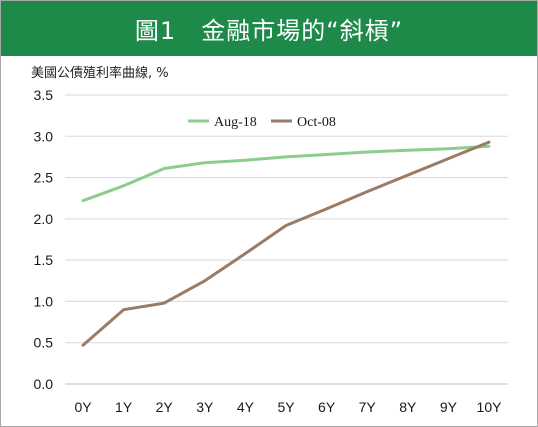  What do you see at coordinates (449, 407) in the screenshot?
I see `x-tick-label: 9Y` at bounding box center [449, 407].